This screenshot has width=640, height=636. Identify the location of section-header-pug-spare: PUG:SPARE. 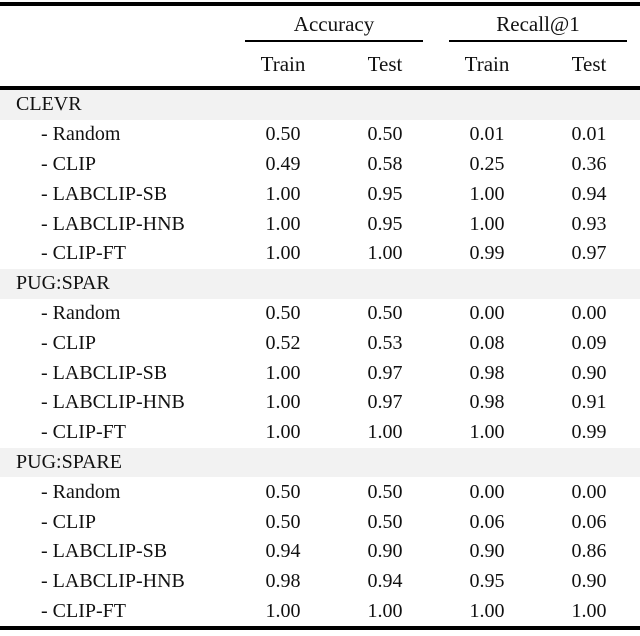
(320, 462).